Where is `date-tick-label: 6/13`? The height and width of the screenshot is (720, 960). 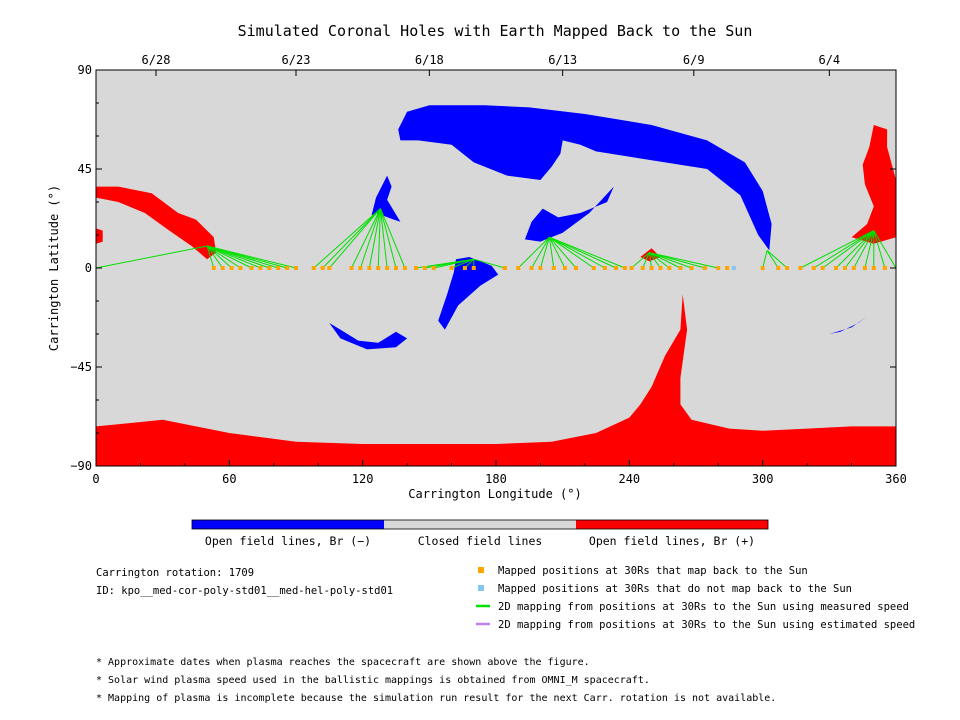 date-tick-label: 6/13 is located at coordinates (562, 60).